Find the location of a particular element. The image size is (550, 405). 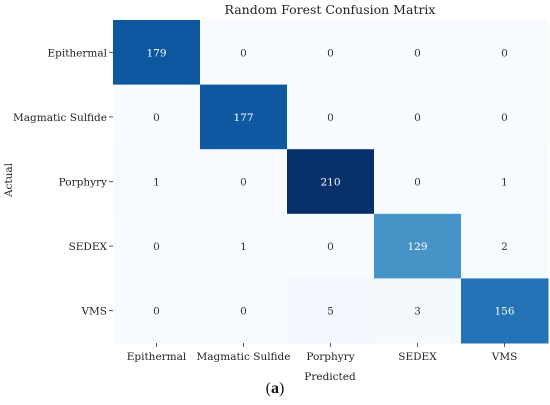

figure-caption: (a) is located at coordinates (275, 388).